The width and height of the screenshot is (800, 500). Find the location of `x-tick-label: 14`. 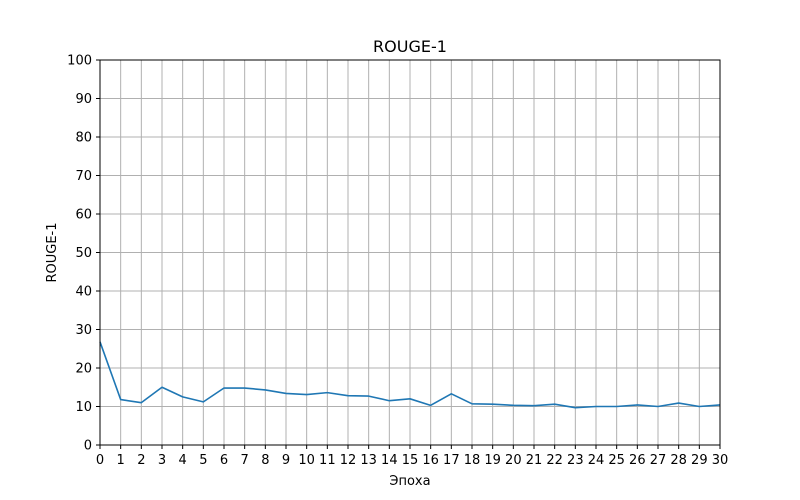

x-tick-label: 14 is located at coordinates (389, 460).